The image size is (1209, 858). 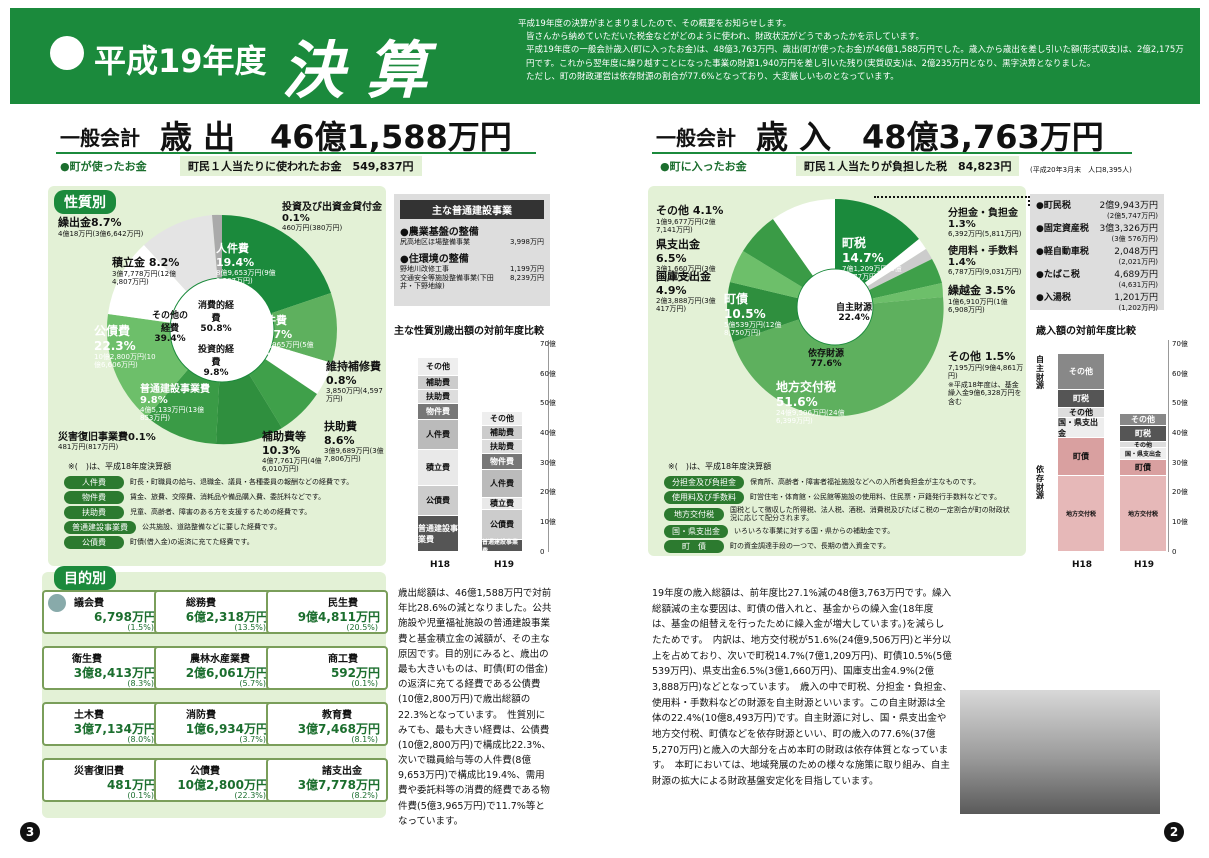 I want to click on label-name: 扶助費 8.6%, so click(x=340, y=433).